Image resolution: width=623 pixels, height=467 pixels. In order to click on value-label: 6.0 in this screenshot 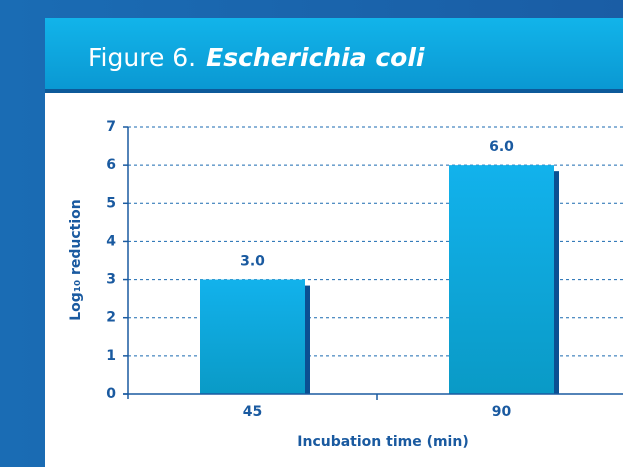, I will do `click(501, 147)`.